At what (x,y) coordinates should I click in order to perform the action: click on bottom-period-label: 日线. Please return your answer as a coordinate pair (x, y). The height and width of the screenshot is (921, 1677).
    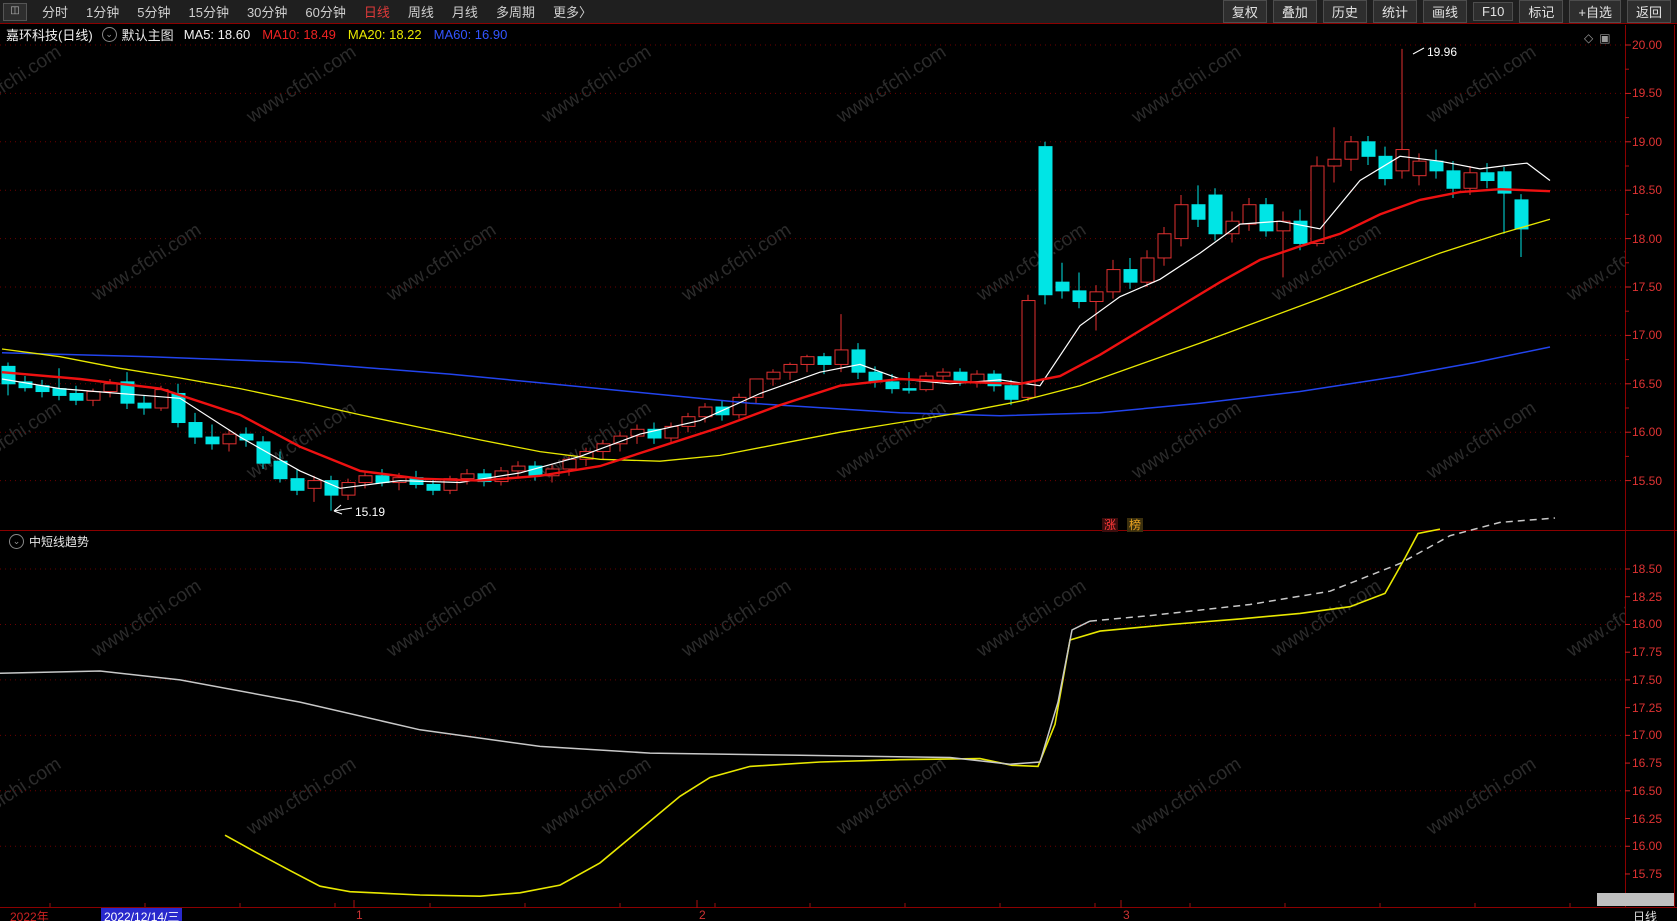
    Looking at the image, I should click on (1645, 915).